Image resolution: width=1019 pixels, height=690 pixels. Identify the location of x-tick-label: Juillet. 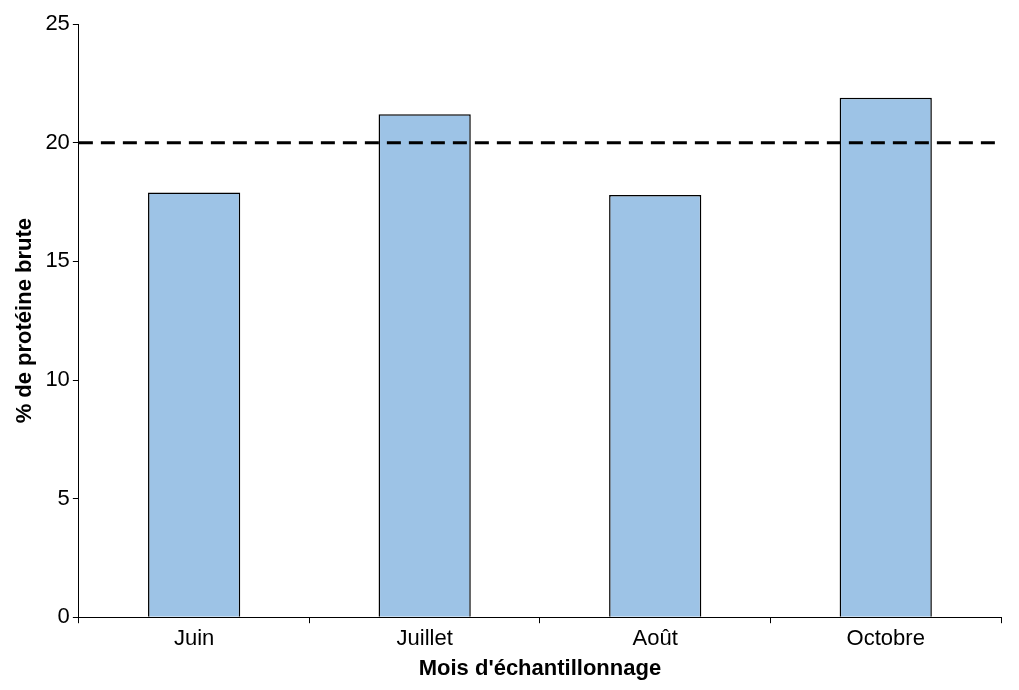
(424, 638).